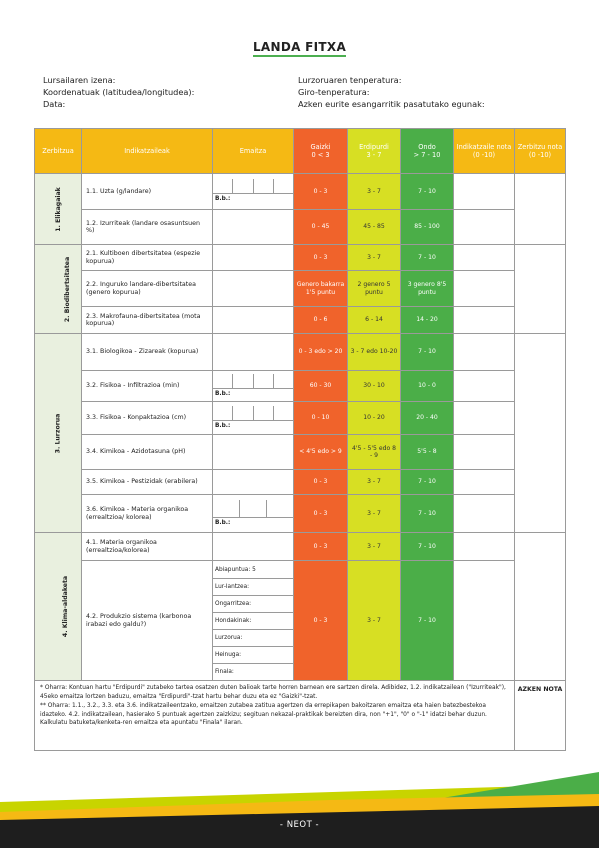 The width and height of the screenshot is (599, 848). I want to click on section-elikagaiak: 1. Elikagaiak, so click(58, 209).